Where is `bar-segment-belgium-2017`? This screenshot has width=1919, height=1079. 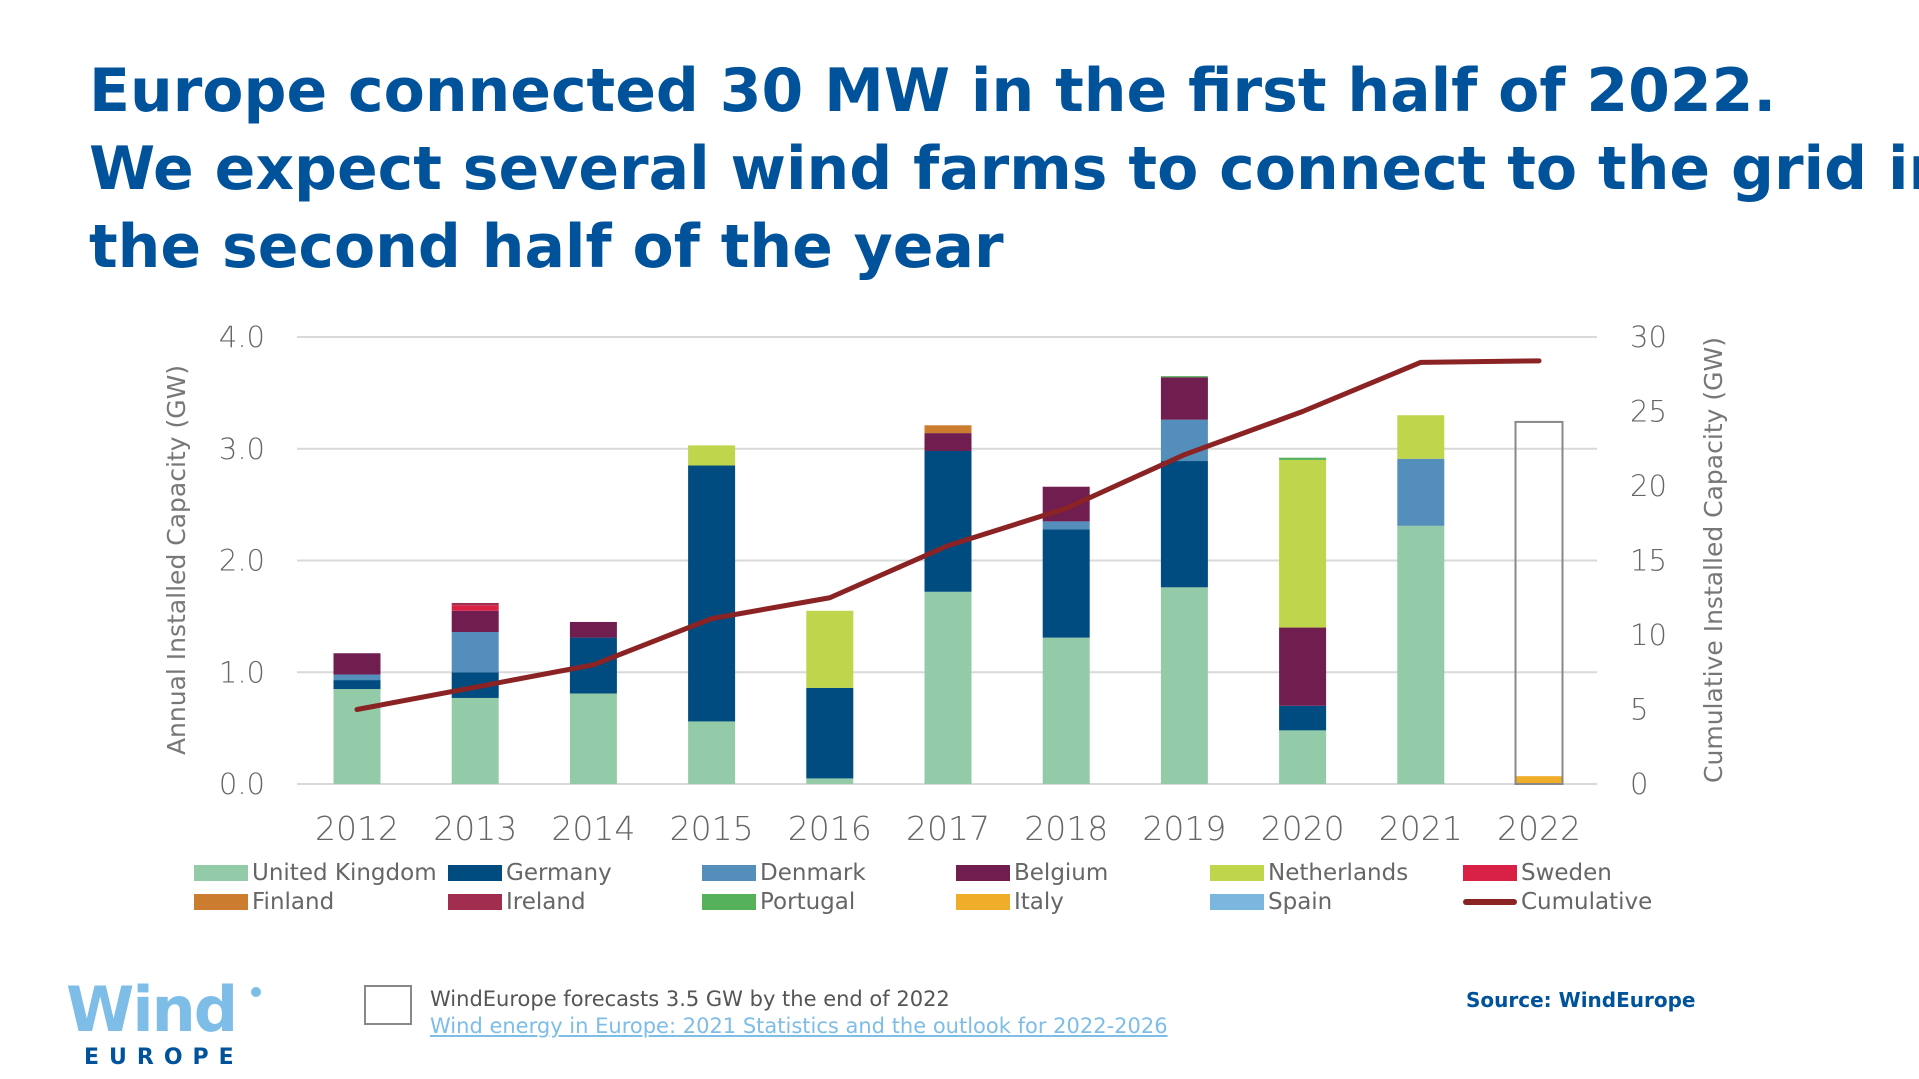 bar-segment-belgium-2017 is located at coordinates (948, 442).